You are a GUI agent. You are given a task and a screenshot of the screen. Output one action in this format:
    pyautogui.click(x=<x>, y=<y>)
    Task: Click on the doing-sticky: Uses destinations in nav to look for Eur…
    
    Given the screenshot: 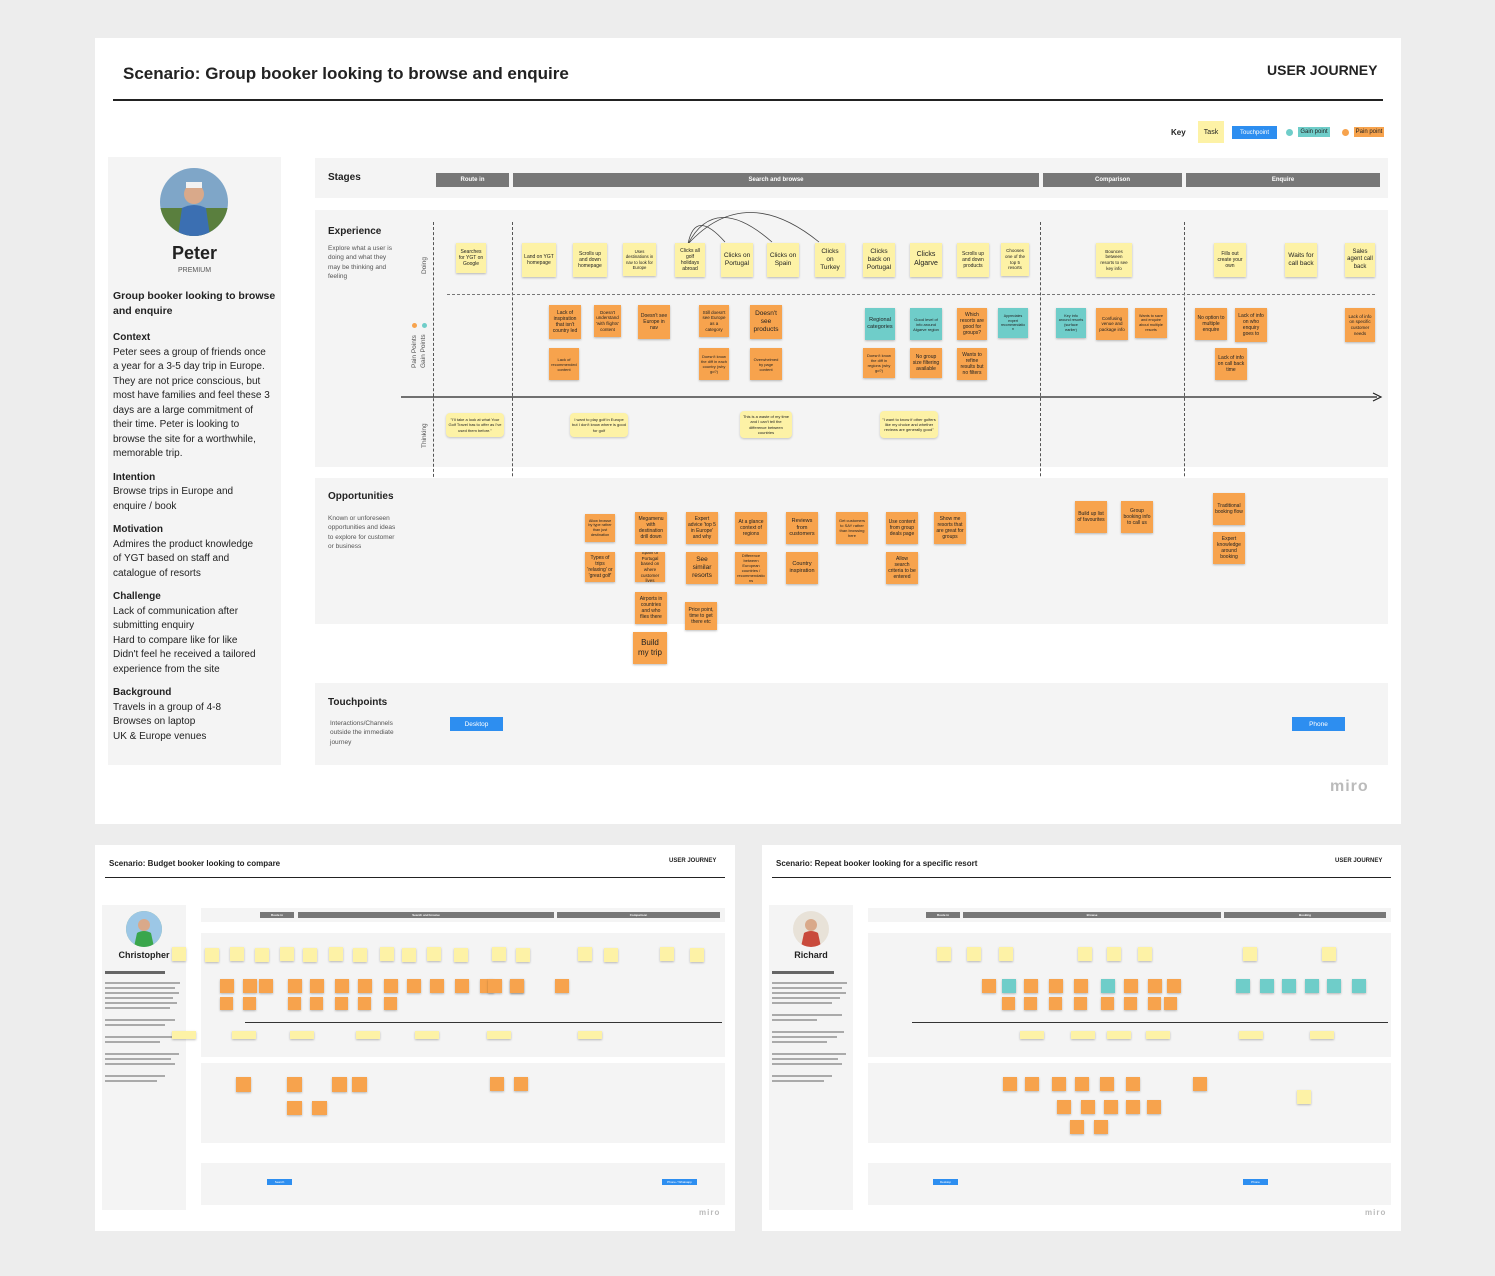 What is the action you would take?
    pyautogui.click(x=639, y=259)
    